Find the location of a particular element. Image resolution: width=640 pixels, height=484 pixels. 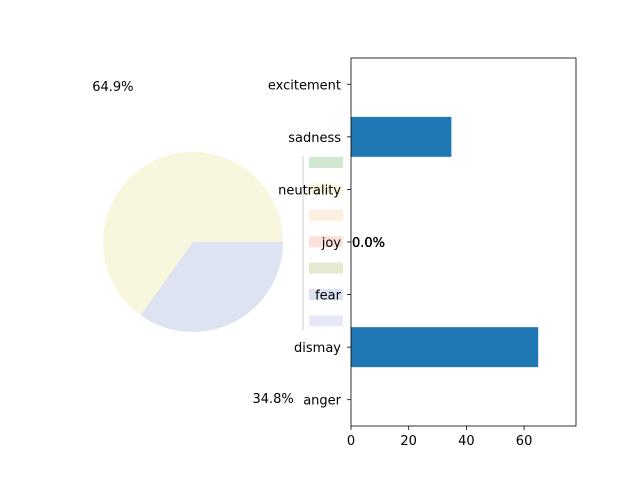

y-tick-label: sadness is located at coordinates (314, 138).